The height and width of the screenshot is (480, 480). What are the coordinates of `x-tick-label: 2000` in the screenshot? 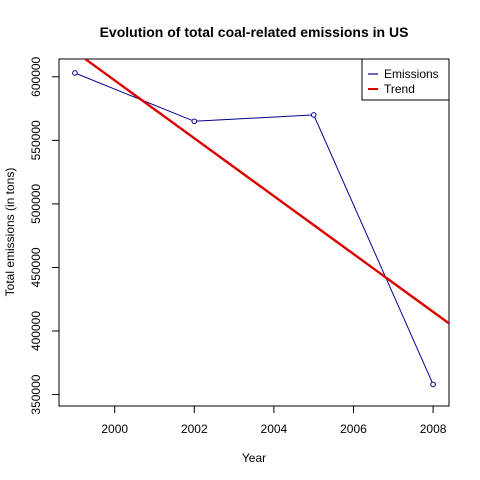 It's located at (114, 429).